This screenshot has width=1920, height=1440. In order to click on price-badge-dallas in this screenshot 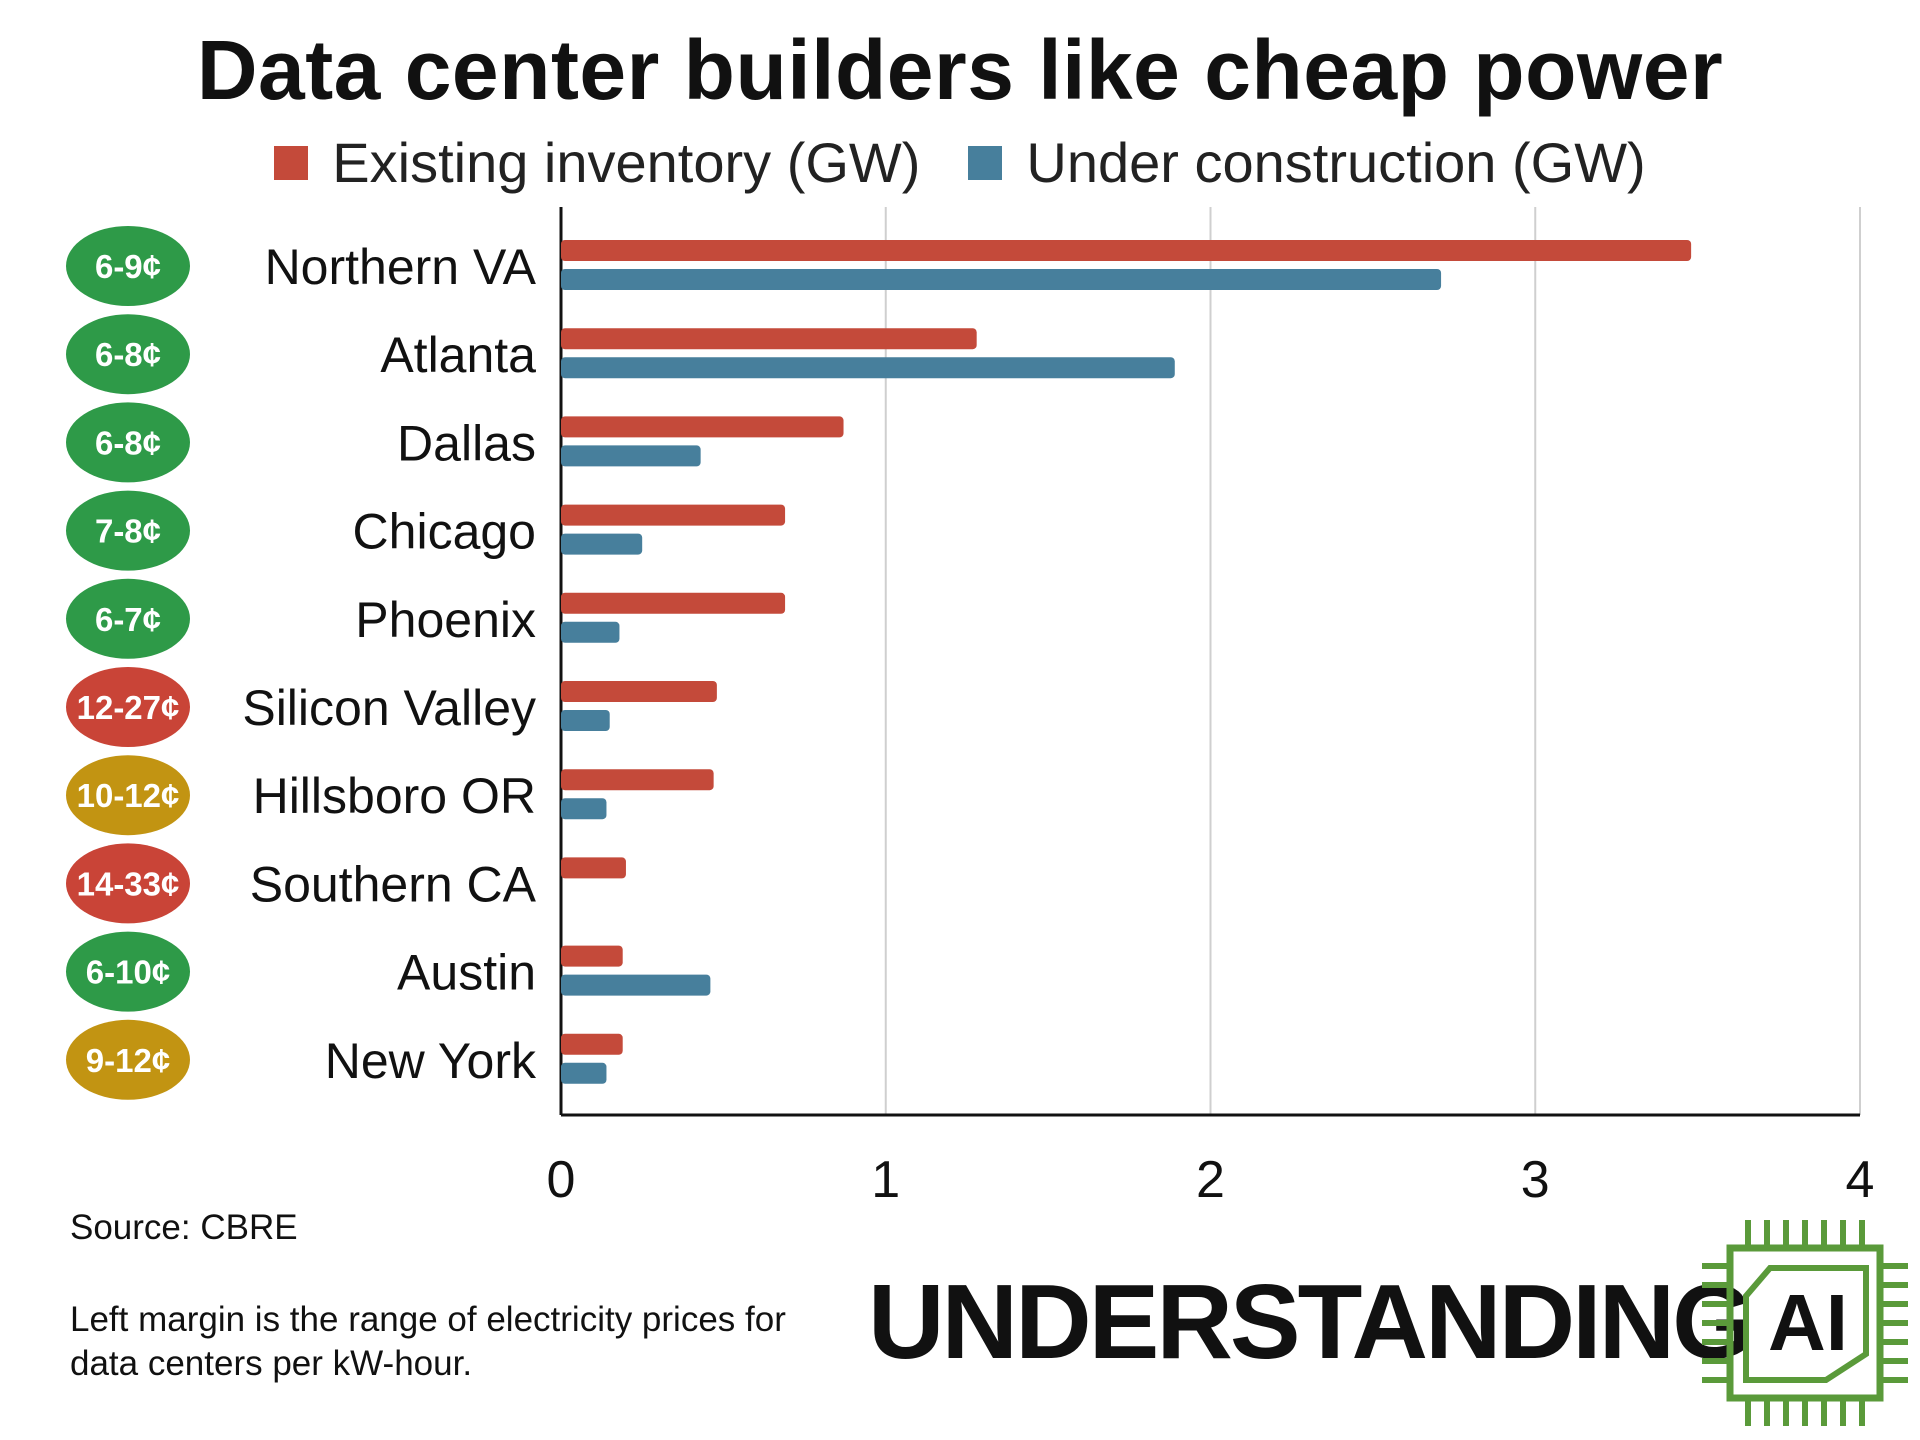, I will do `click(128, 442)`.